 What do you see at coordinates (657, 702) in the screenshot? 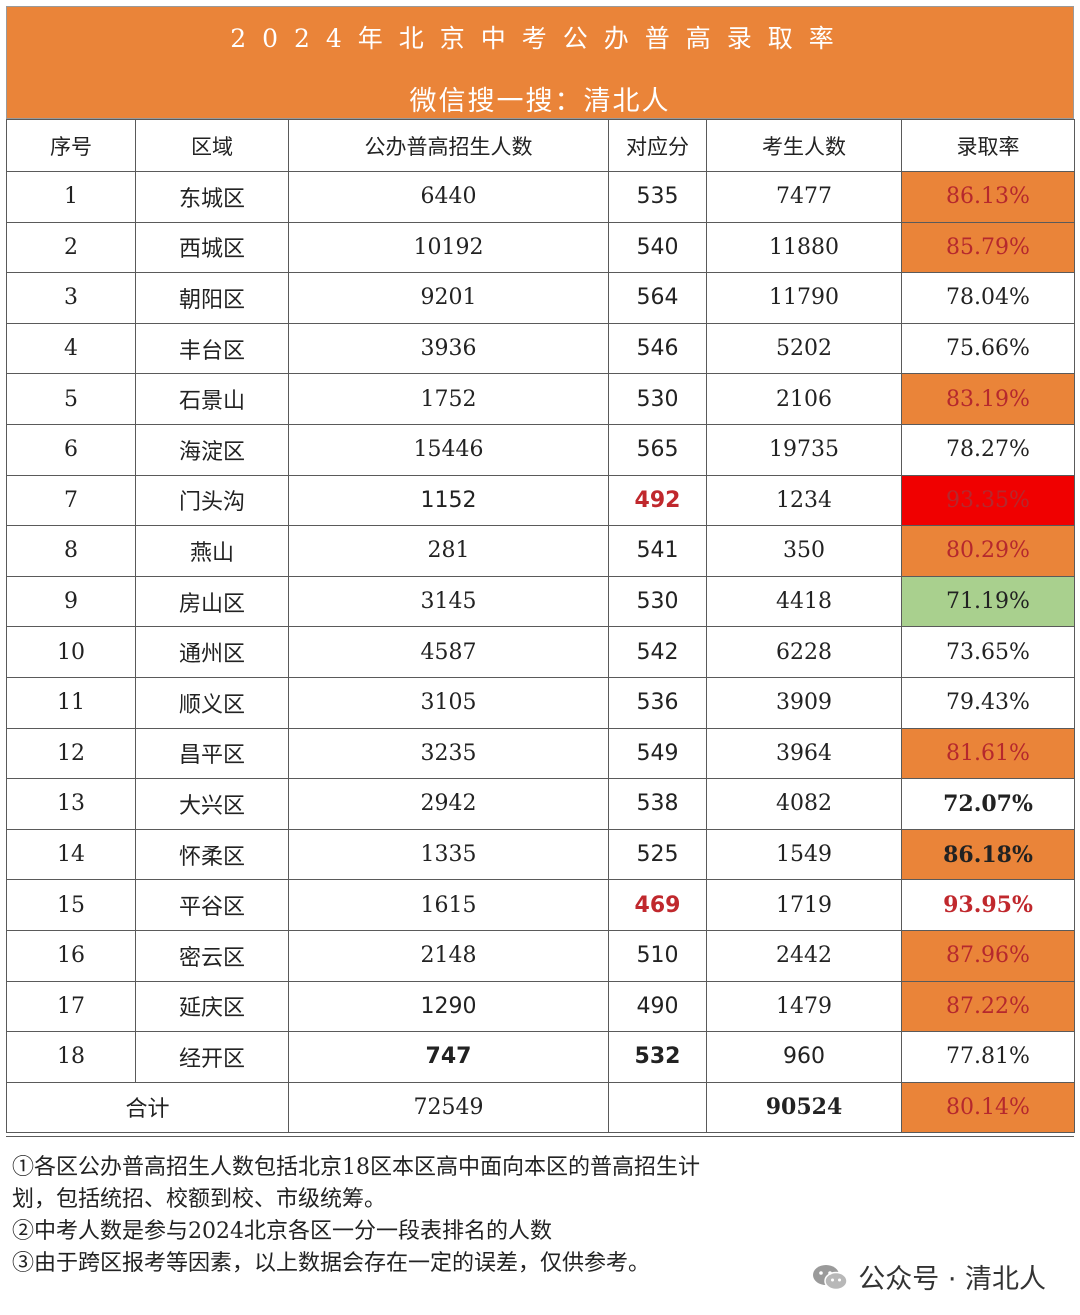
I see `row-score: 536` at bounding box center [657, 702].